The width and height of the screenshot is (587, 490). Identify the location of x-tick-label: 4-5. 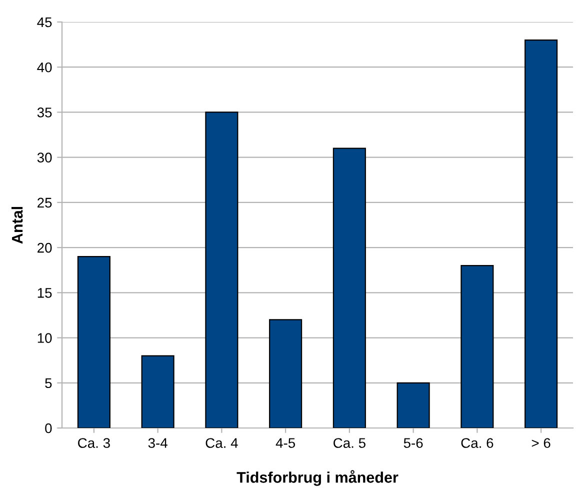
(286, 443).